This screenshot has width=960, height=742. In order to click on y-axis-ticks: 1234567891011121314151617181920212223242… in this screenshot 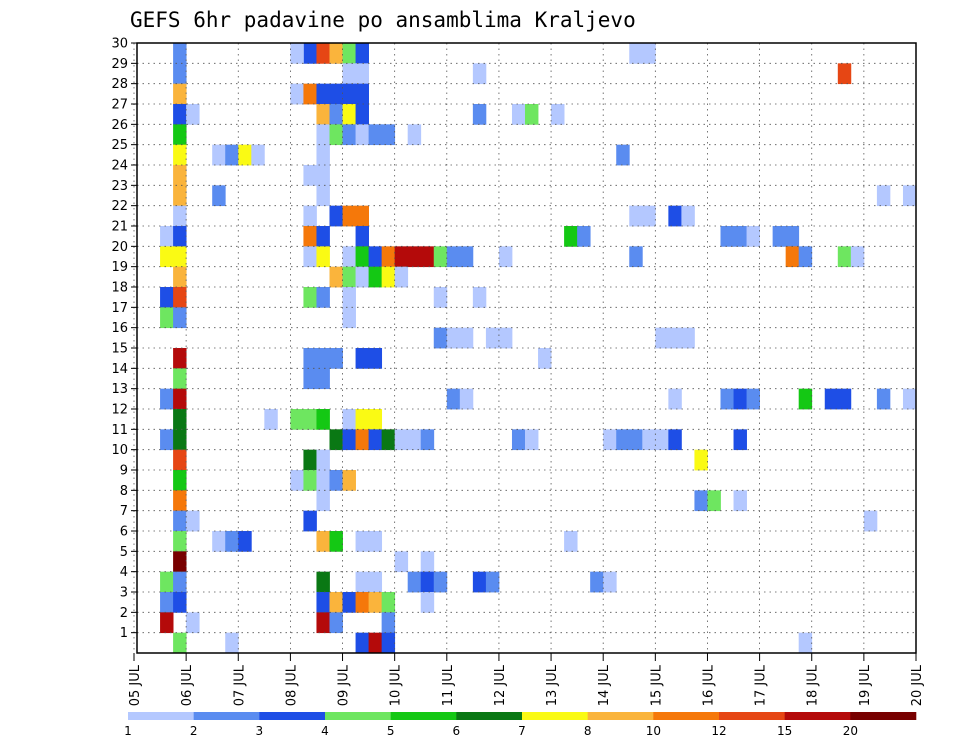, I will do `click(124, 339)`.